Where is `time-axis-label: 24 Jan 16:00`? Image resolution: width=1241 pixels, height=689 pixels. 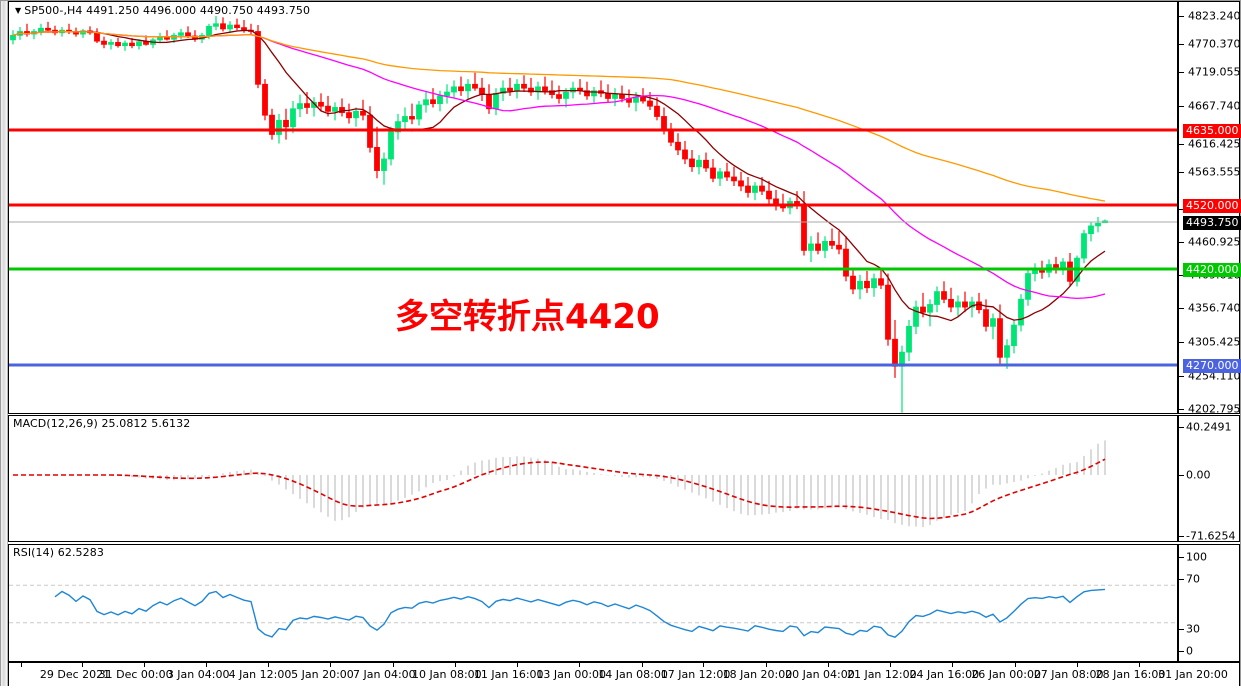
time-axis-label: 24 Jan 16:00 is located at coordinates (944, 674).